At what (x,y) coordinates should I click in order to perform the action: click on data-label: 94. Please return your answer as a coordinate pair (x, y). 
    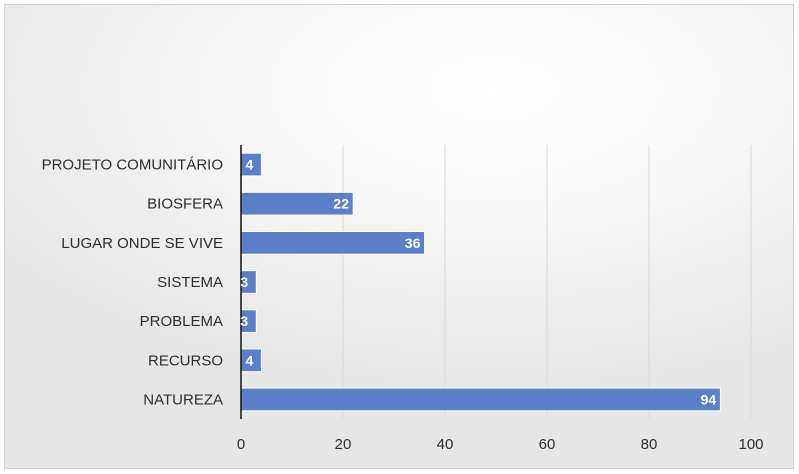
    Looking at the image, I should click on (709, 399).